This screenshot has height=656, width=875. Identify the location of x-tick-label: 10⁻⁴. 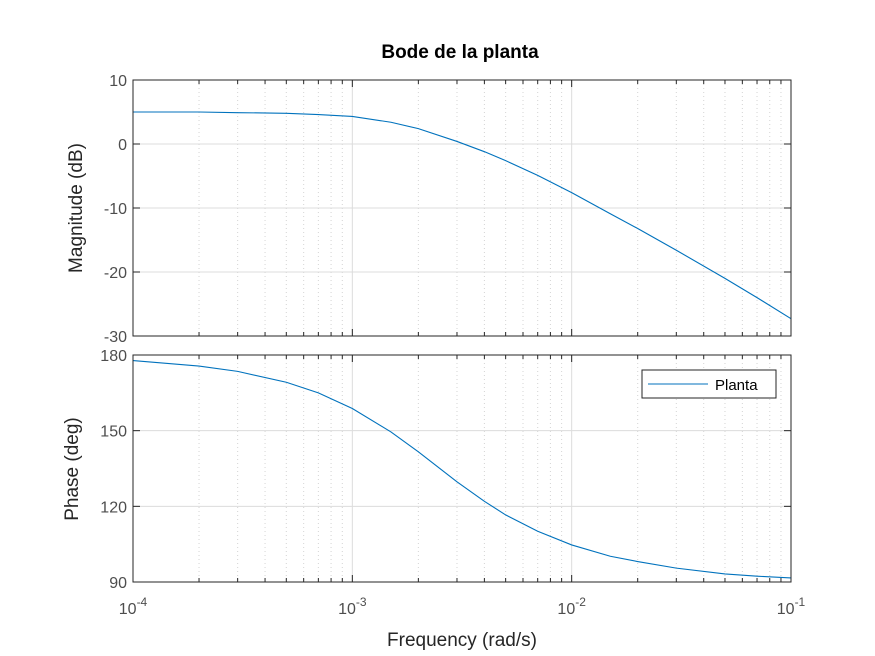
(133, 606).